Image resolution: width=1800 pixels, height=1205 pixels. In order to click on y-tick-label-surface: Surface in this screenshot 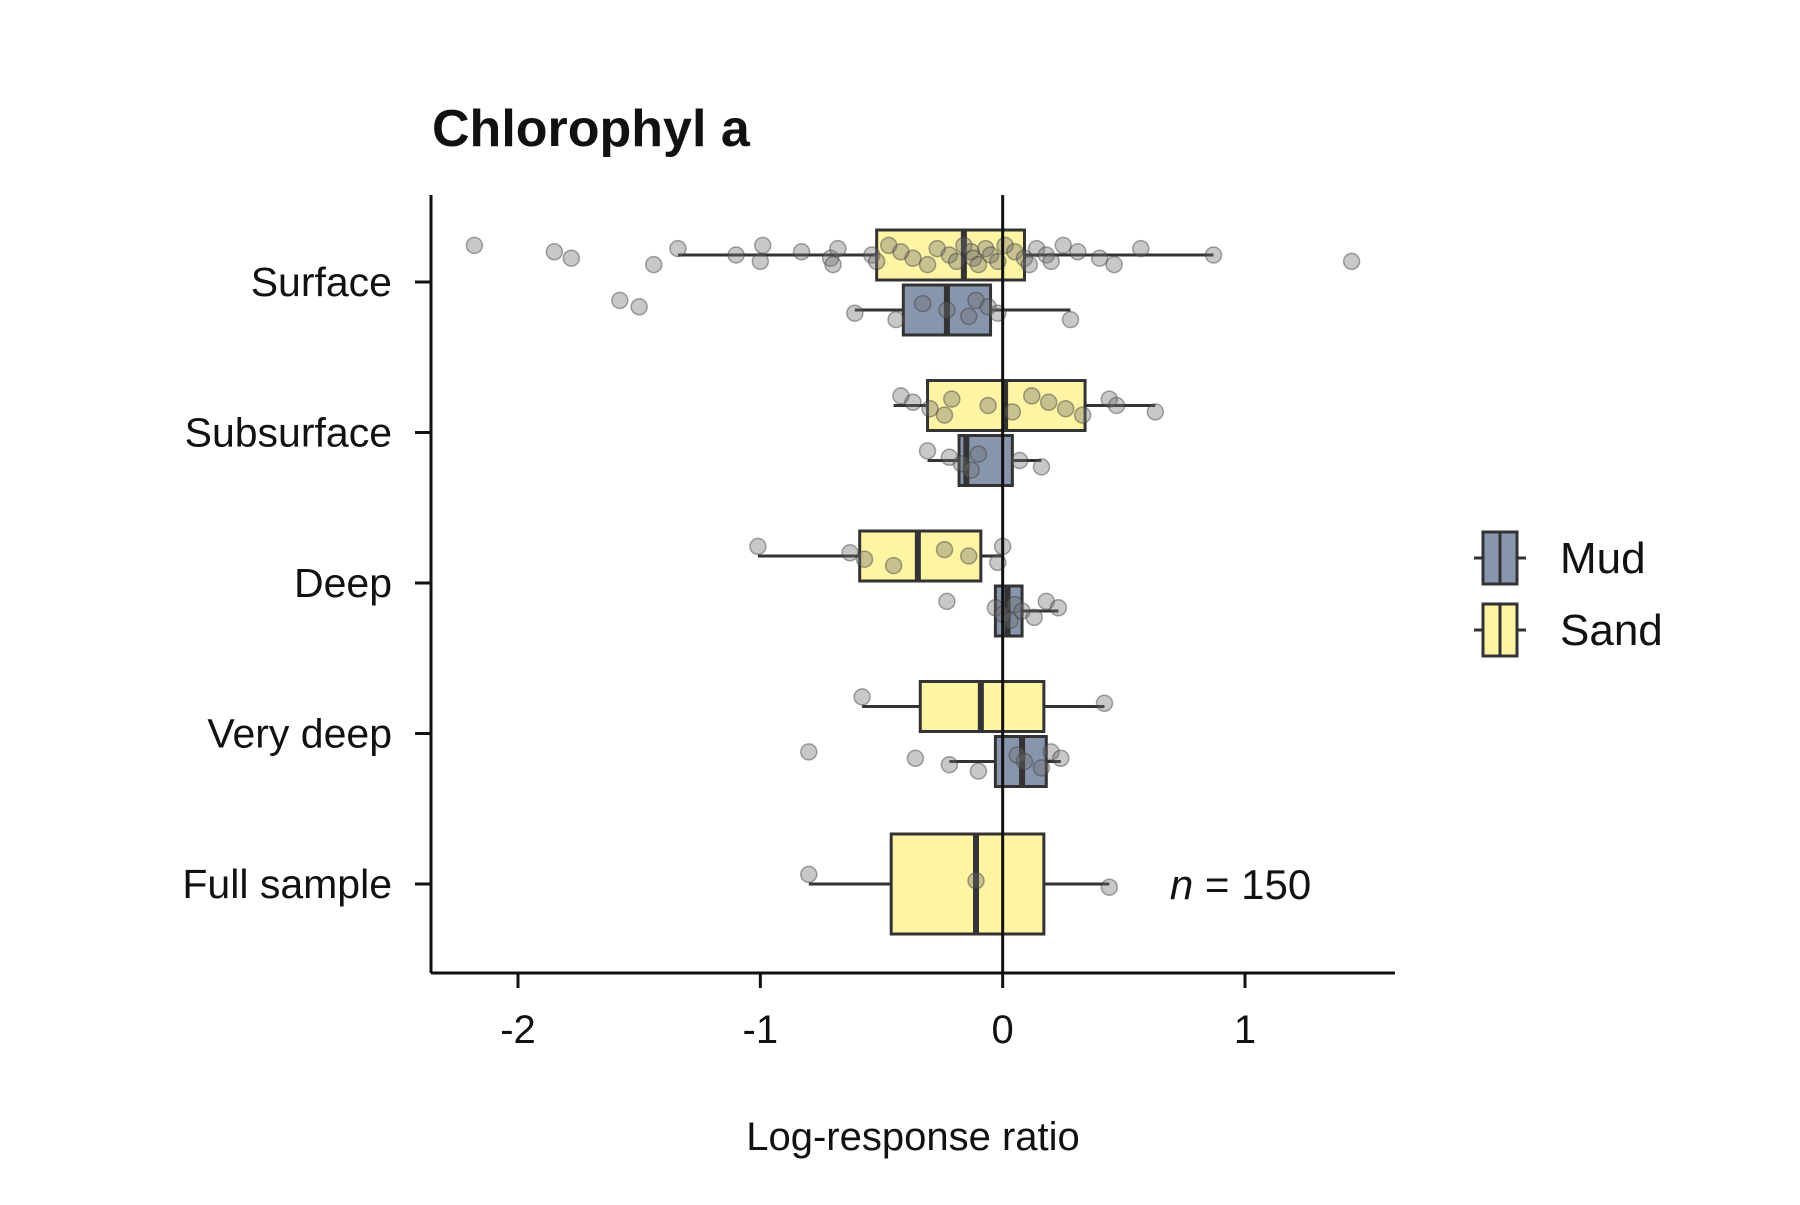, I will do `click(321, 282)`.